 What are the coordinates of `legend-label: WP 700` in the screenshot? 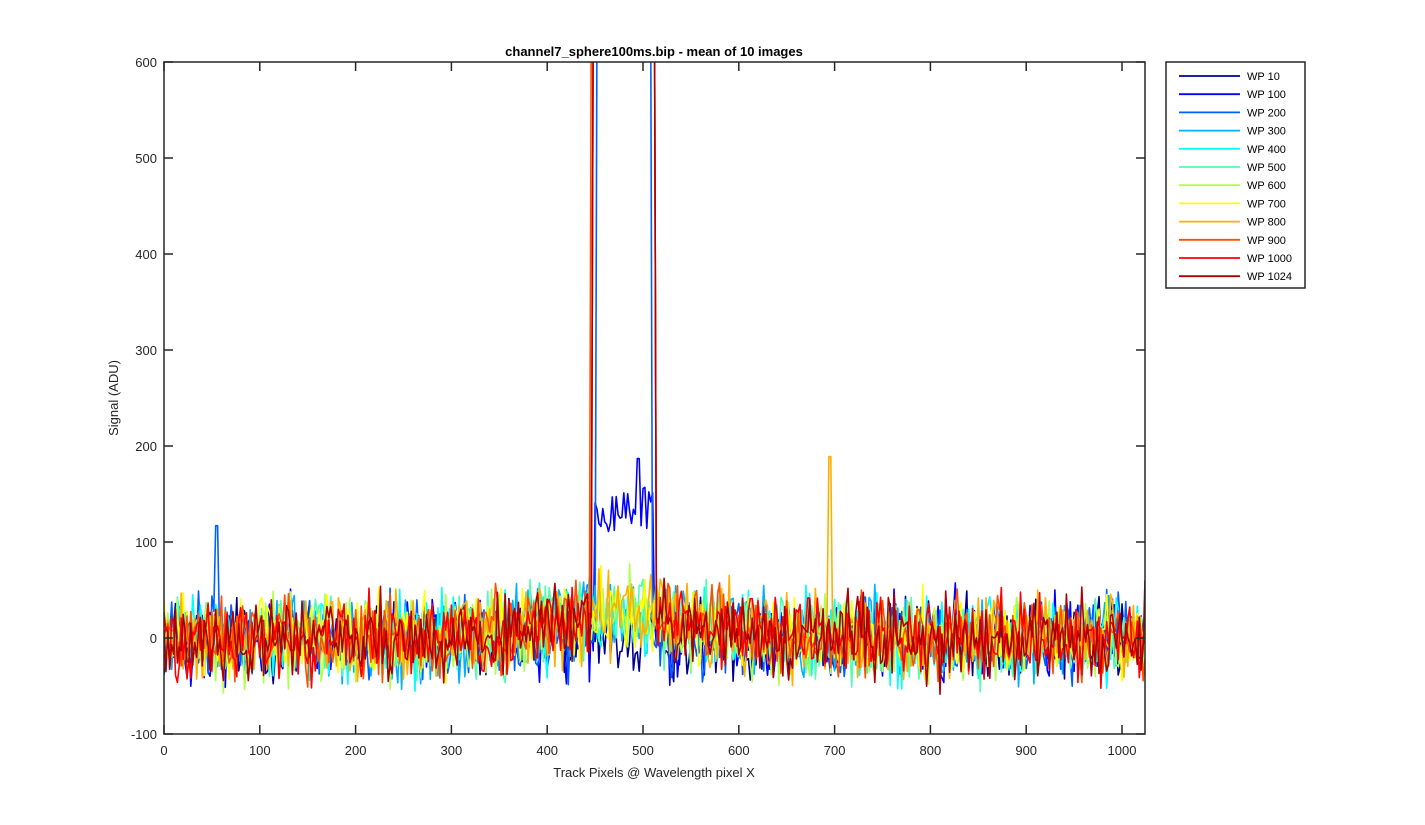 It's located at (1266, 204).